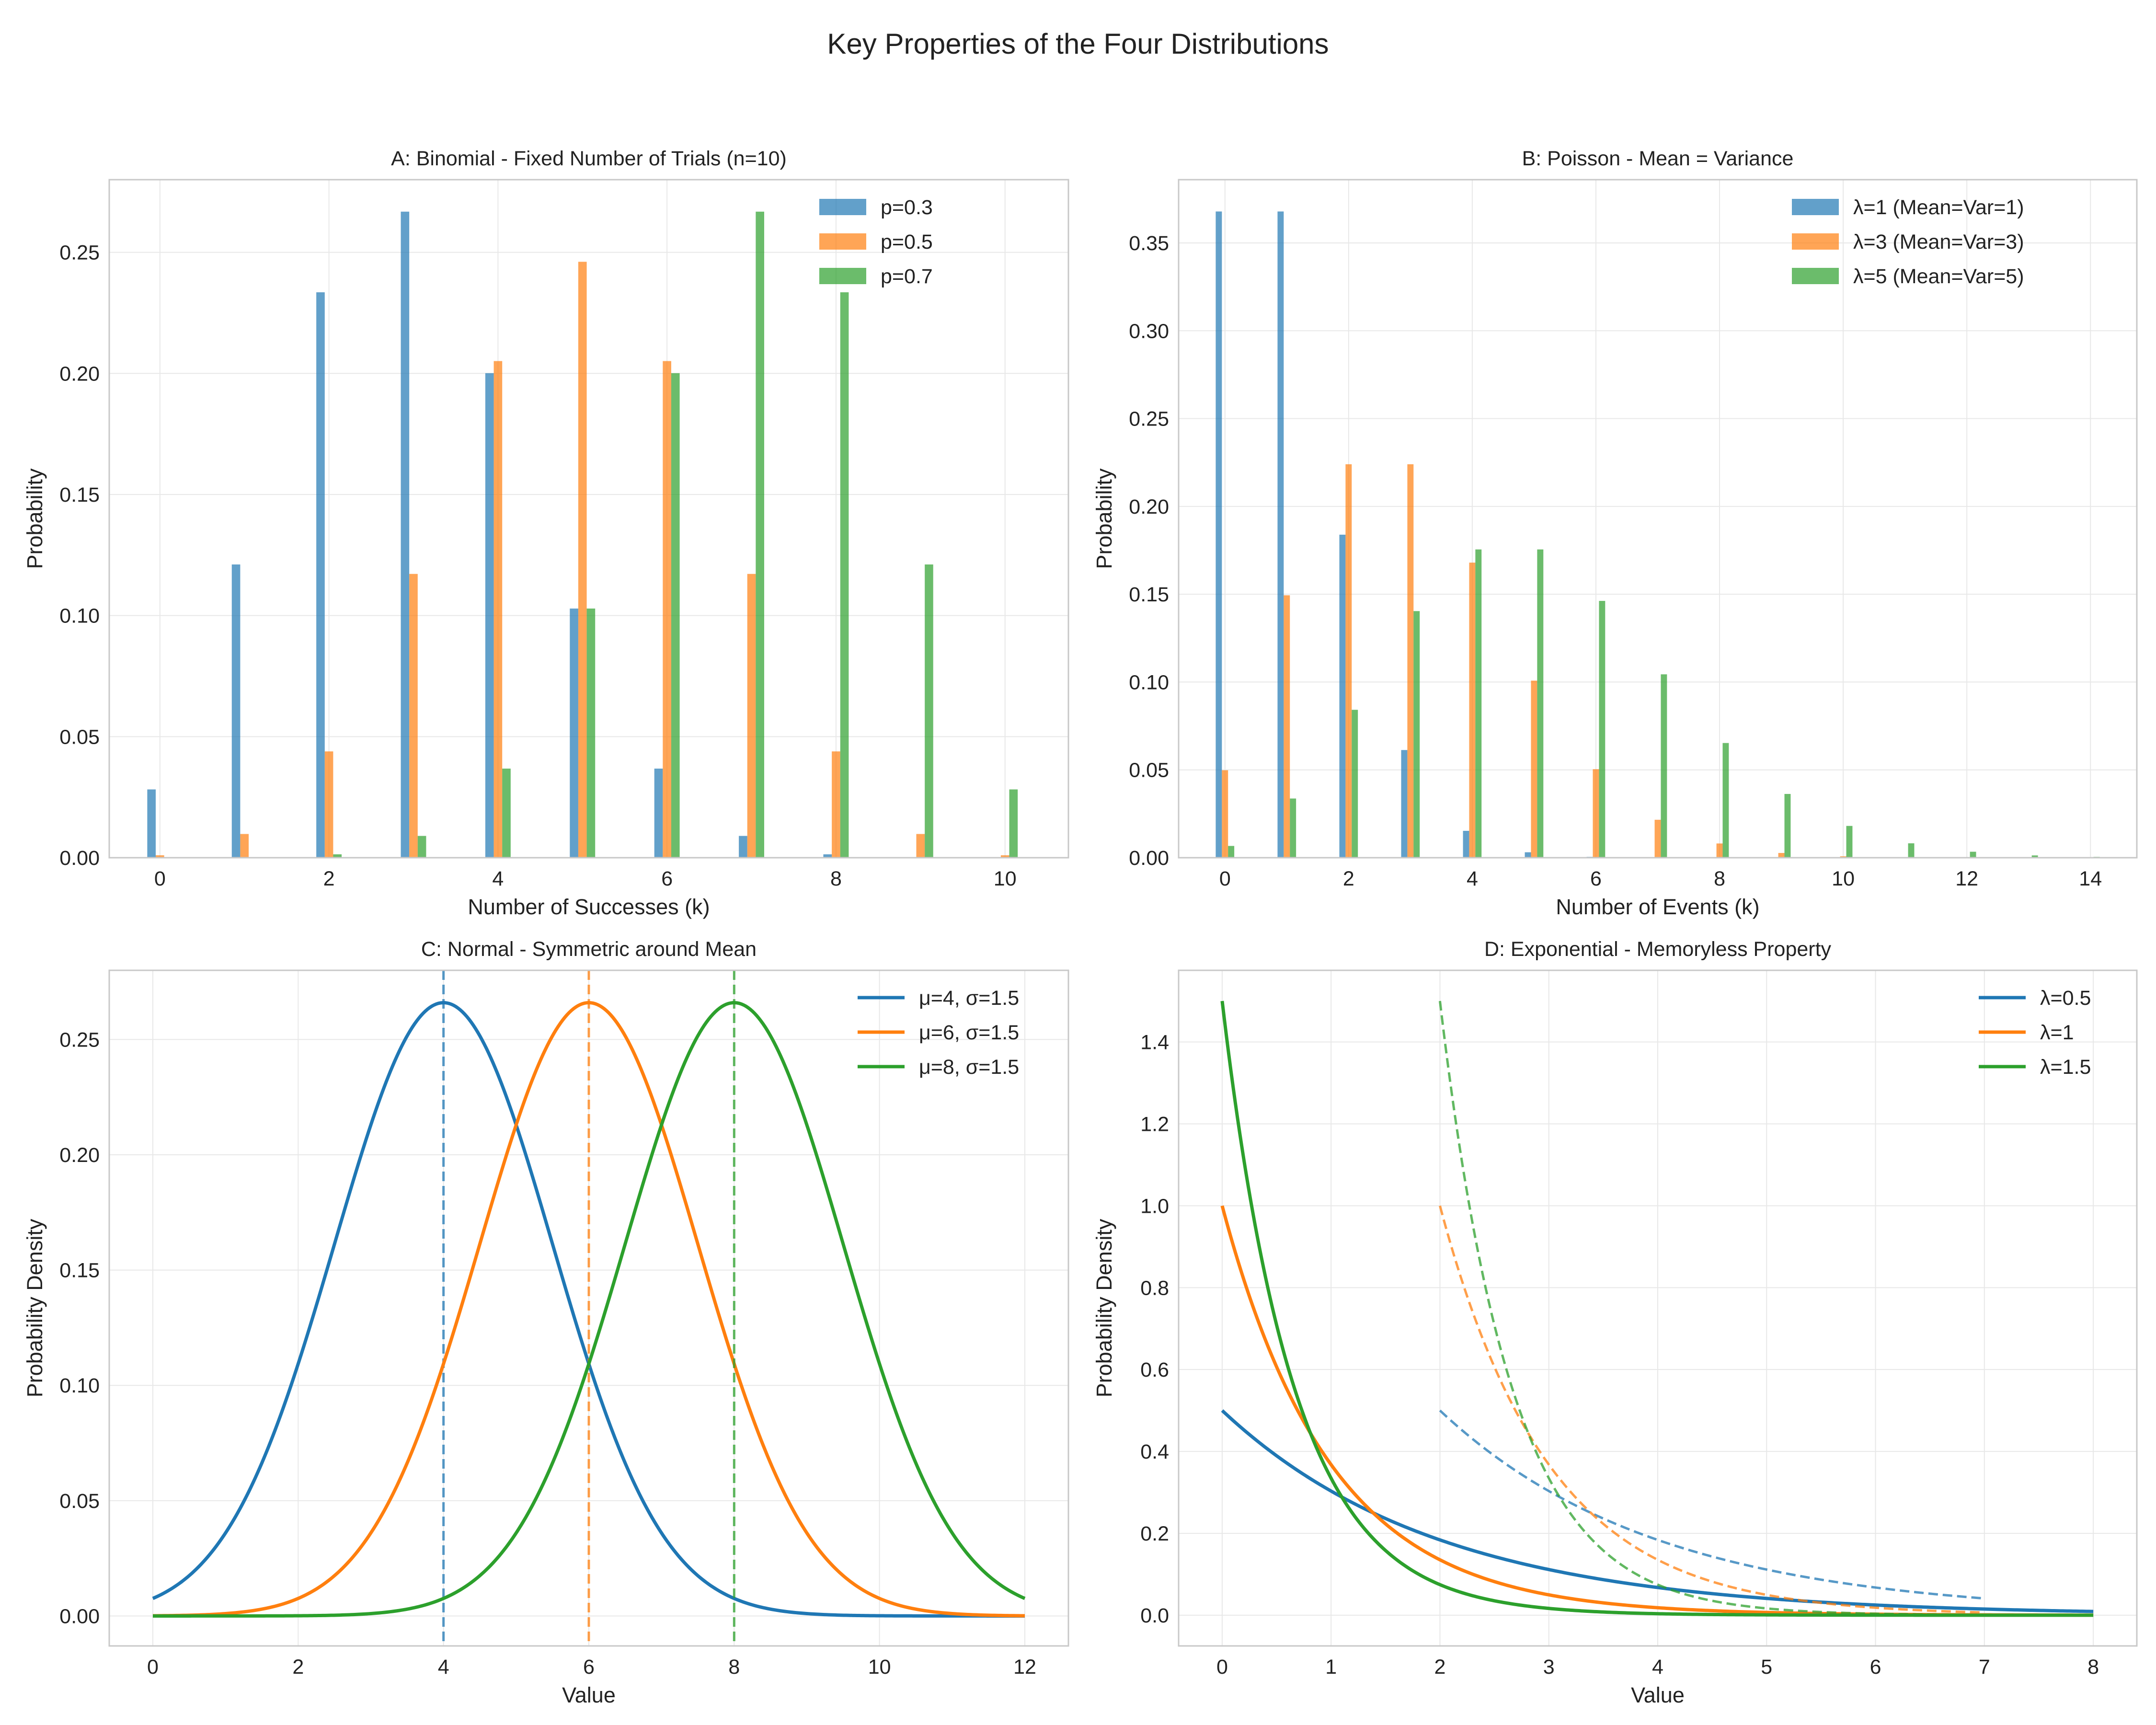 The height and width of the screenshot is (1725, 2156). Describe the element at coordinates (938, 1033) in the screenshot. I see `legend: μ=4, σ=1.5 μ=6, σ=1.5 μ=8, σ=1.5` at that location.